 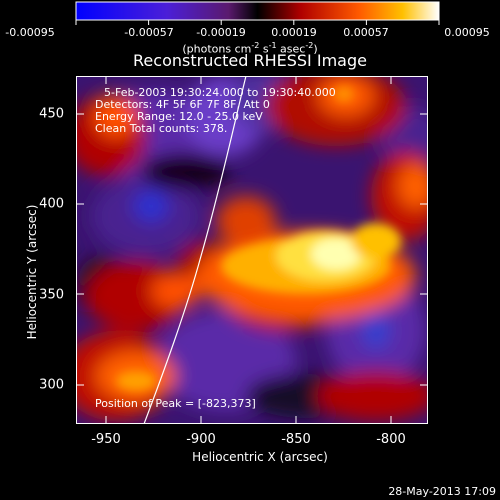 What do you see at coordinates (149, 32) in the screenshot?
I see `colorbar-tick-label: -0.00057` at bounding box center [149, 32].